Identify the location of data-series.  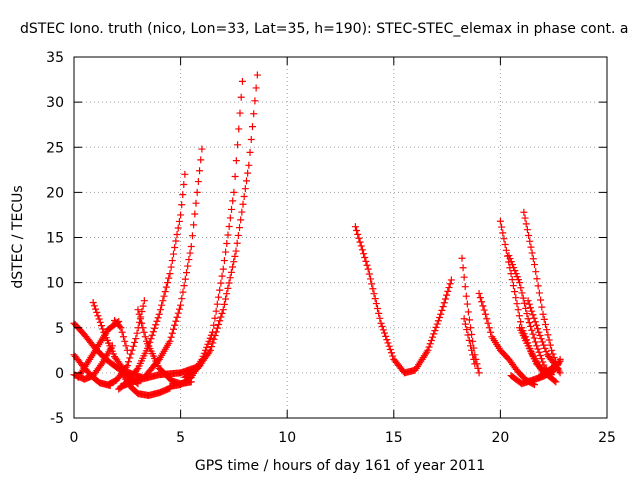
(206, 233).